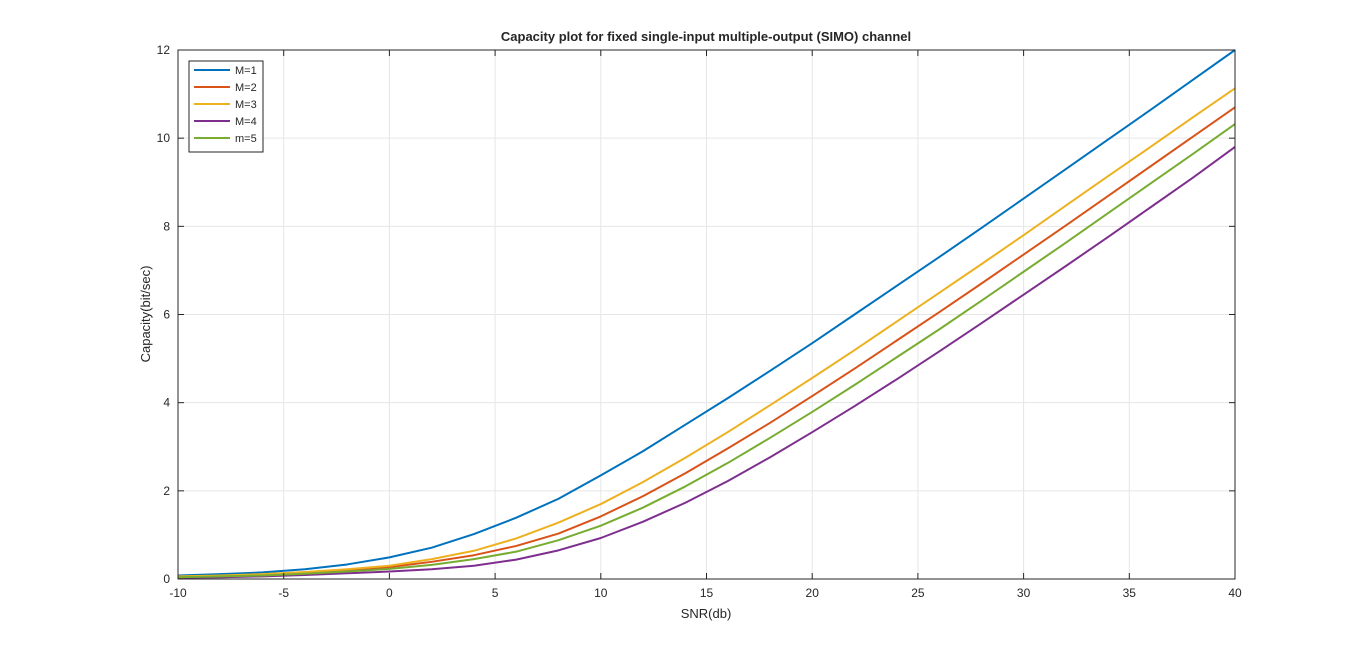 Image resolution: width=1366 pixels, height=651 pixels. Describe the element at coordinates (601, 593) in the screenshot. I see `x-tick-label: 10` at that location.